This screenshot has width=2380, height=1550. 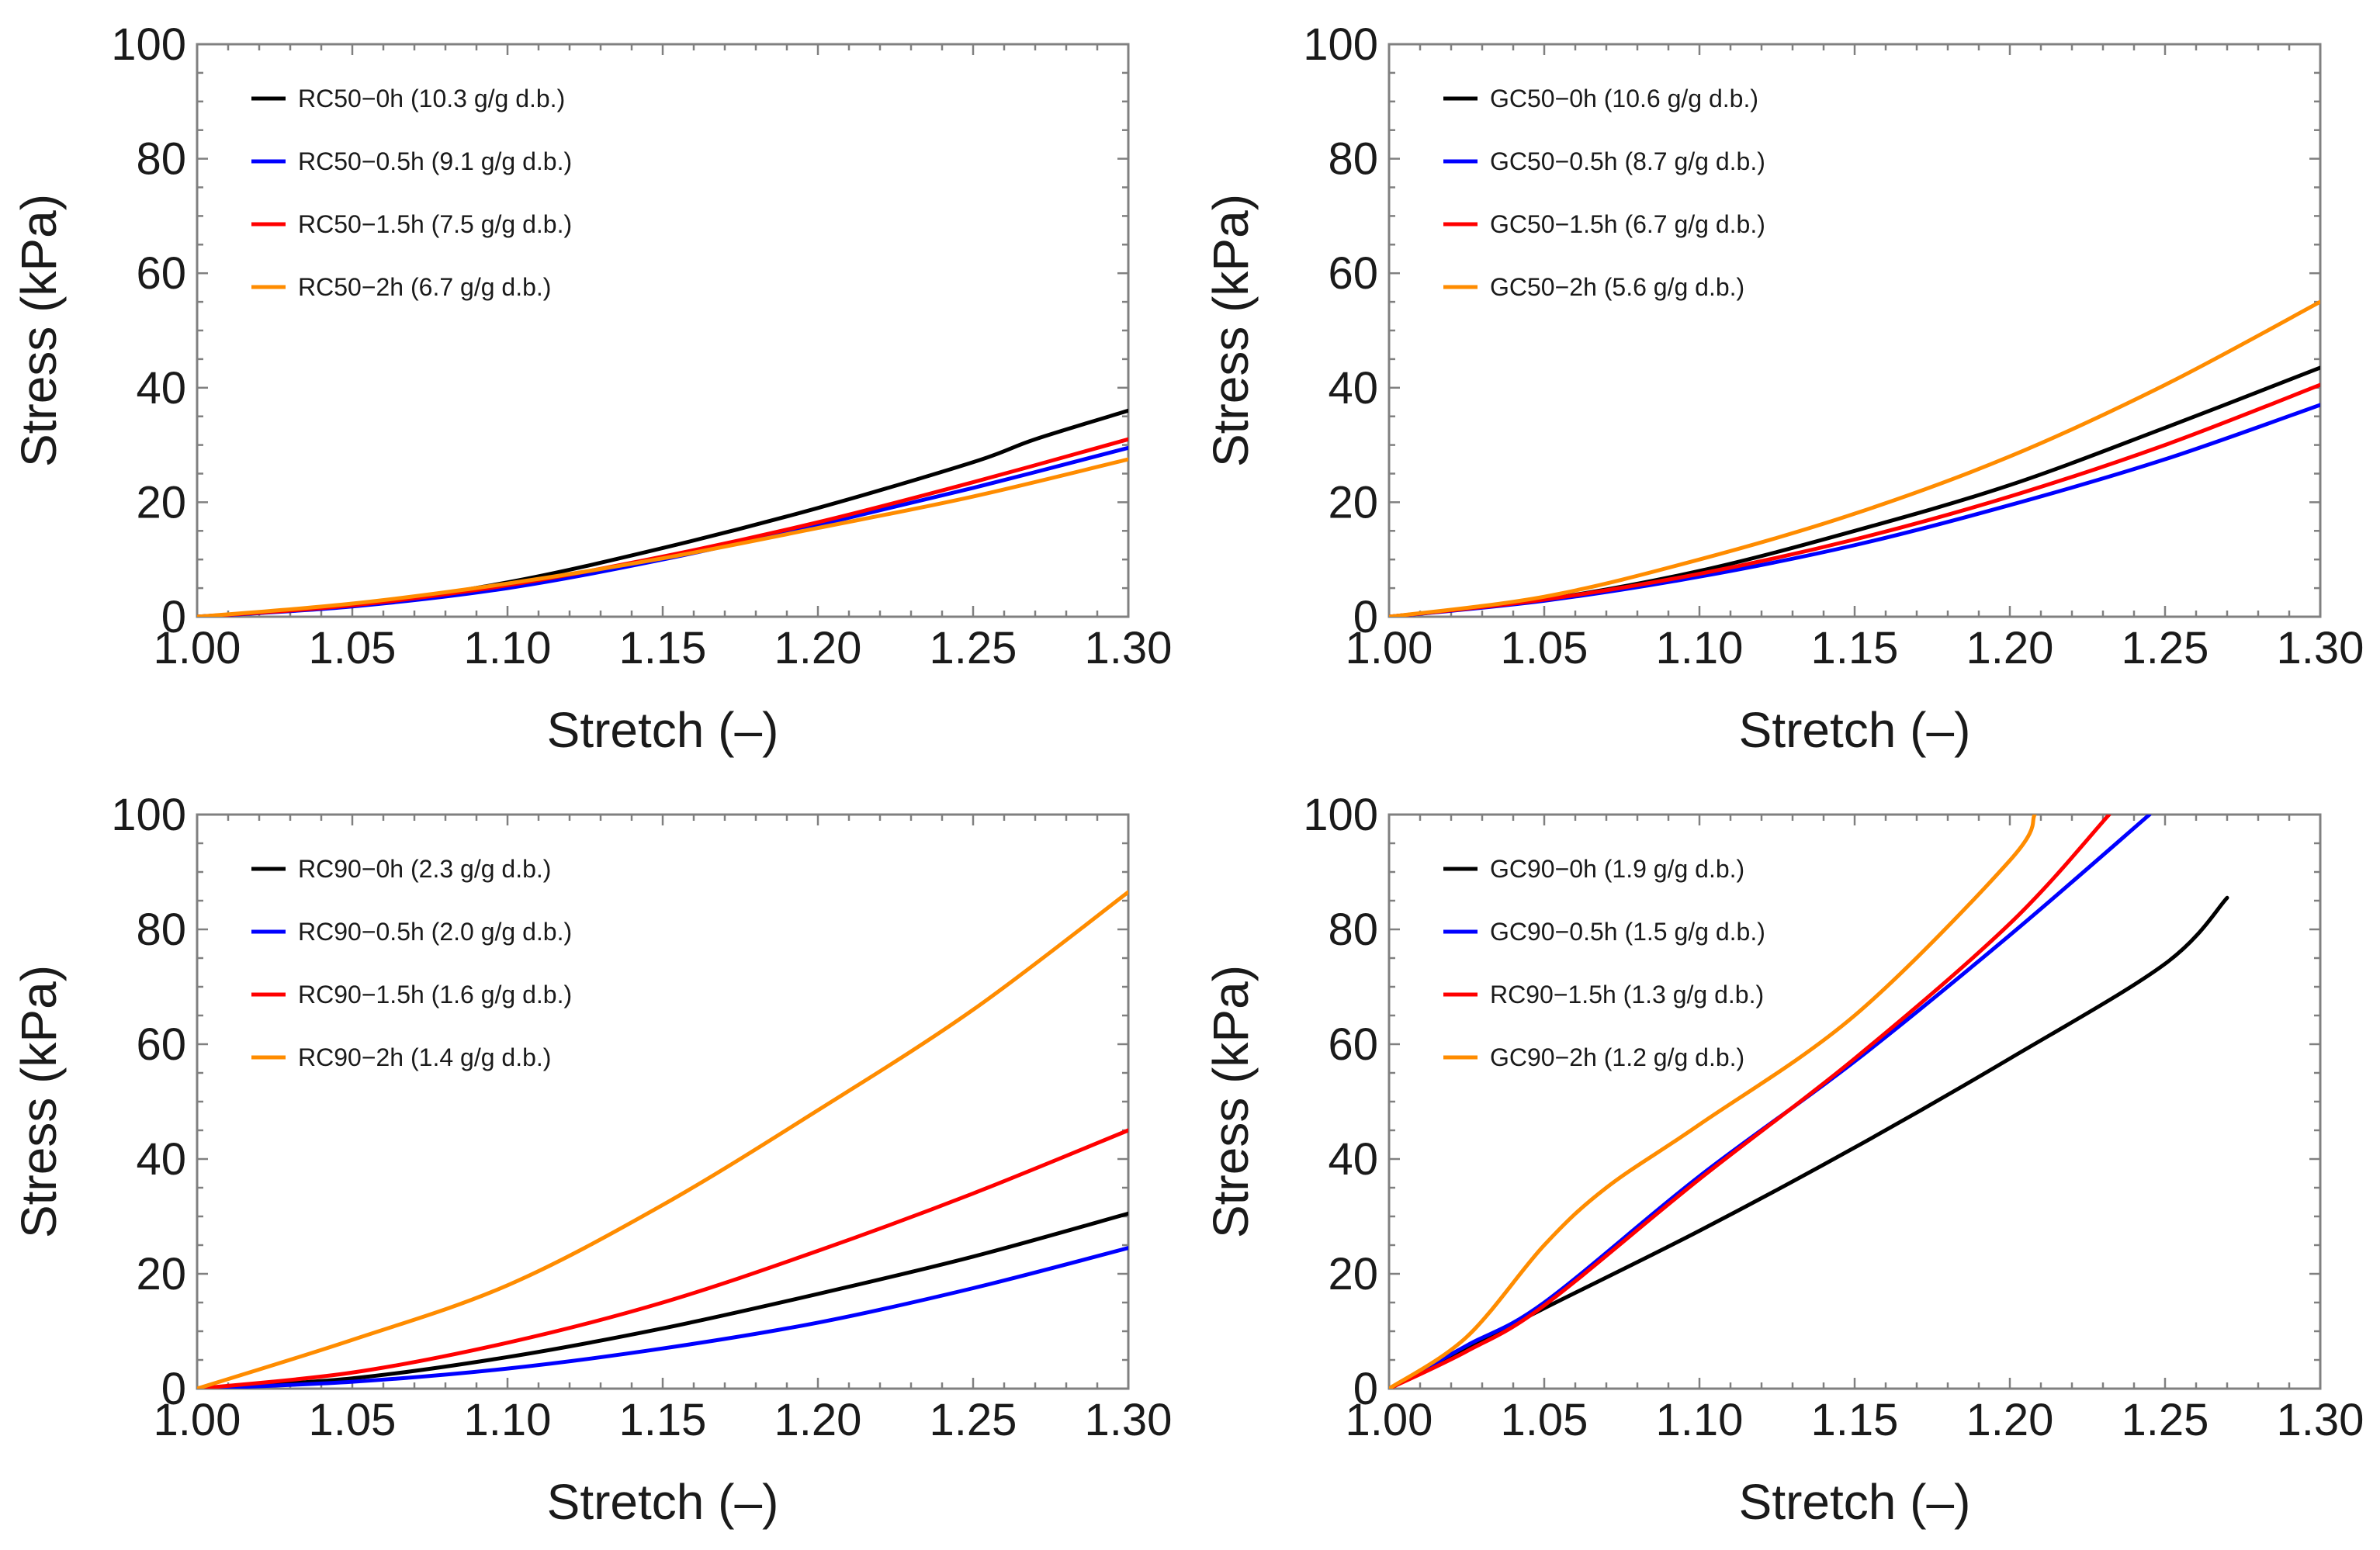 What do you see at coordinates (435, 932) in the screenshot?
I see `legend-entry: RC90−0.5h (2.0 g/g d.b.)` at bounding box center [435, 932].